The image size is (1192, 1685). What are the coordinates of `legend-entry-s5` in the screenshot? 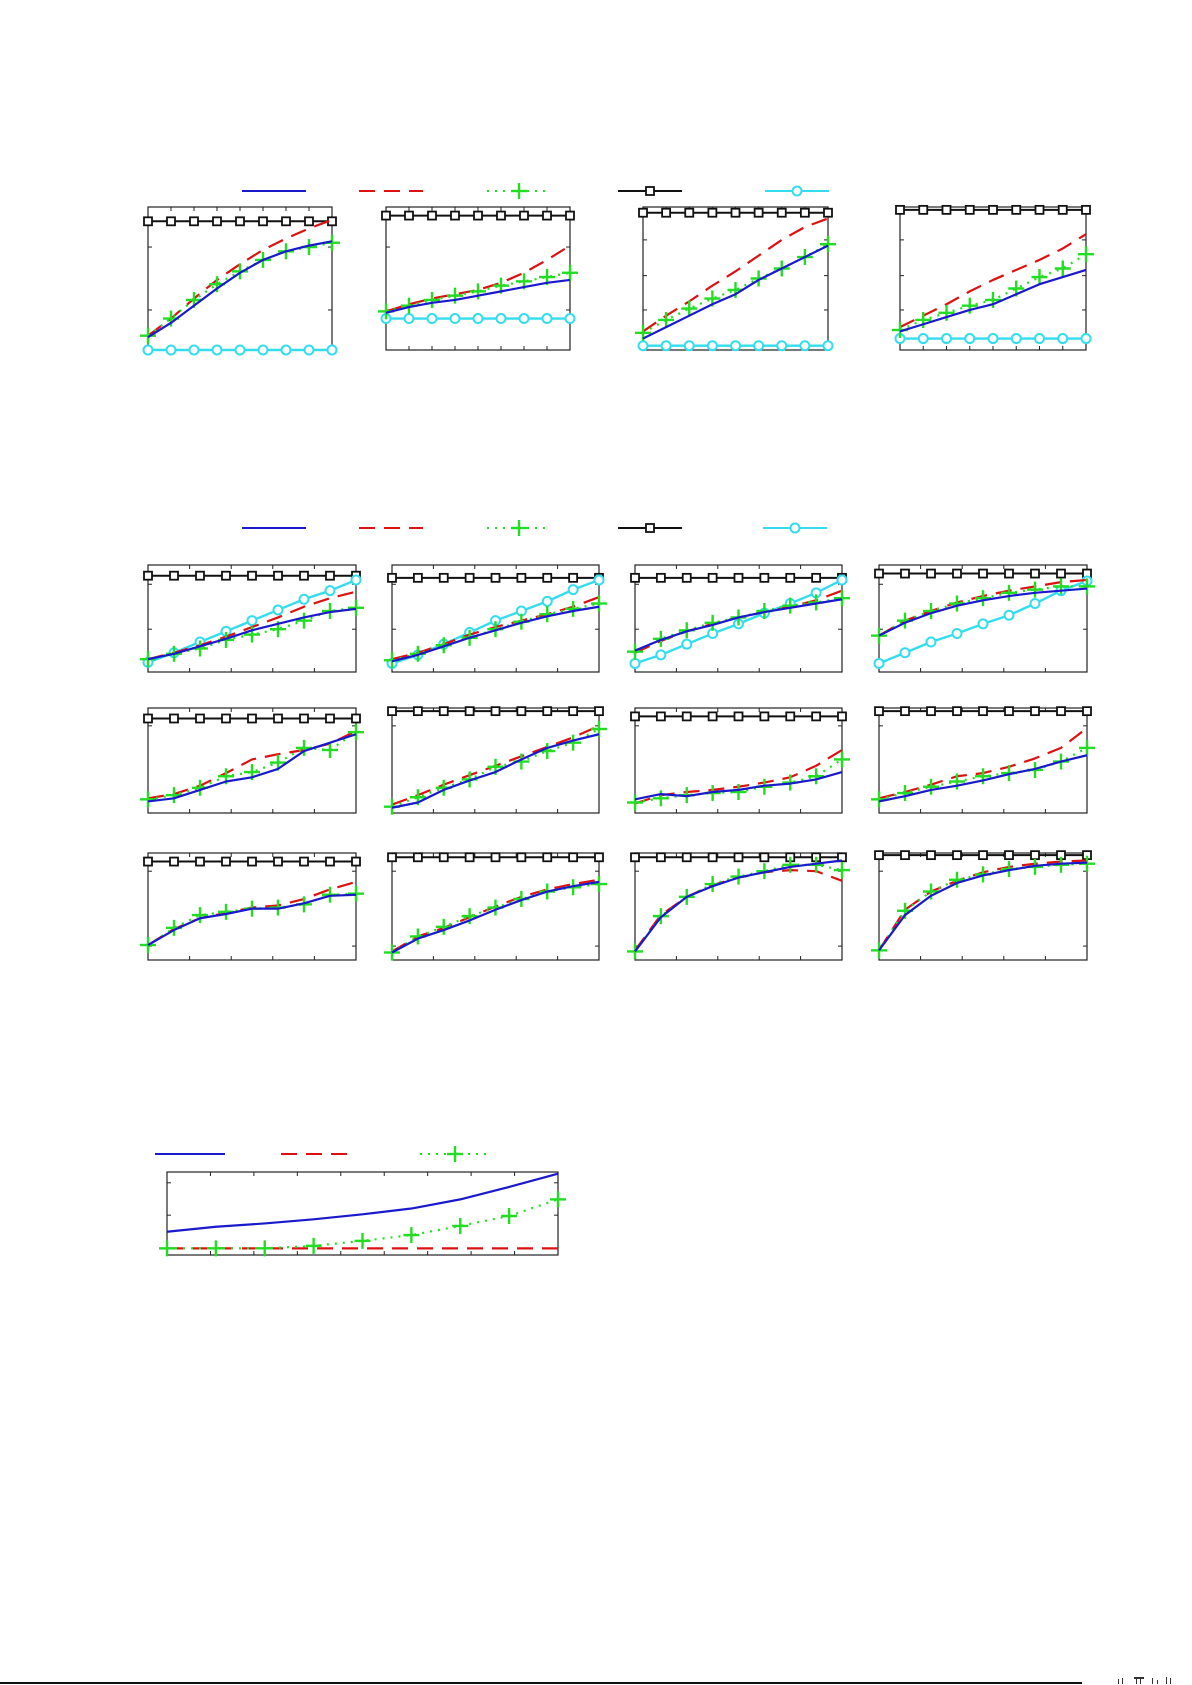 It's located at (795, 528).